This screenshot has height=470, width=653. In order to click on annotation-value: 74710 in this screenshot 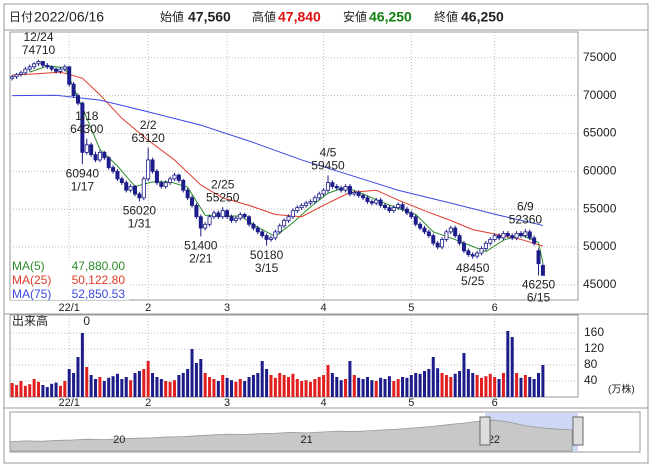, I will do `click(39, 50)`.